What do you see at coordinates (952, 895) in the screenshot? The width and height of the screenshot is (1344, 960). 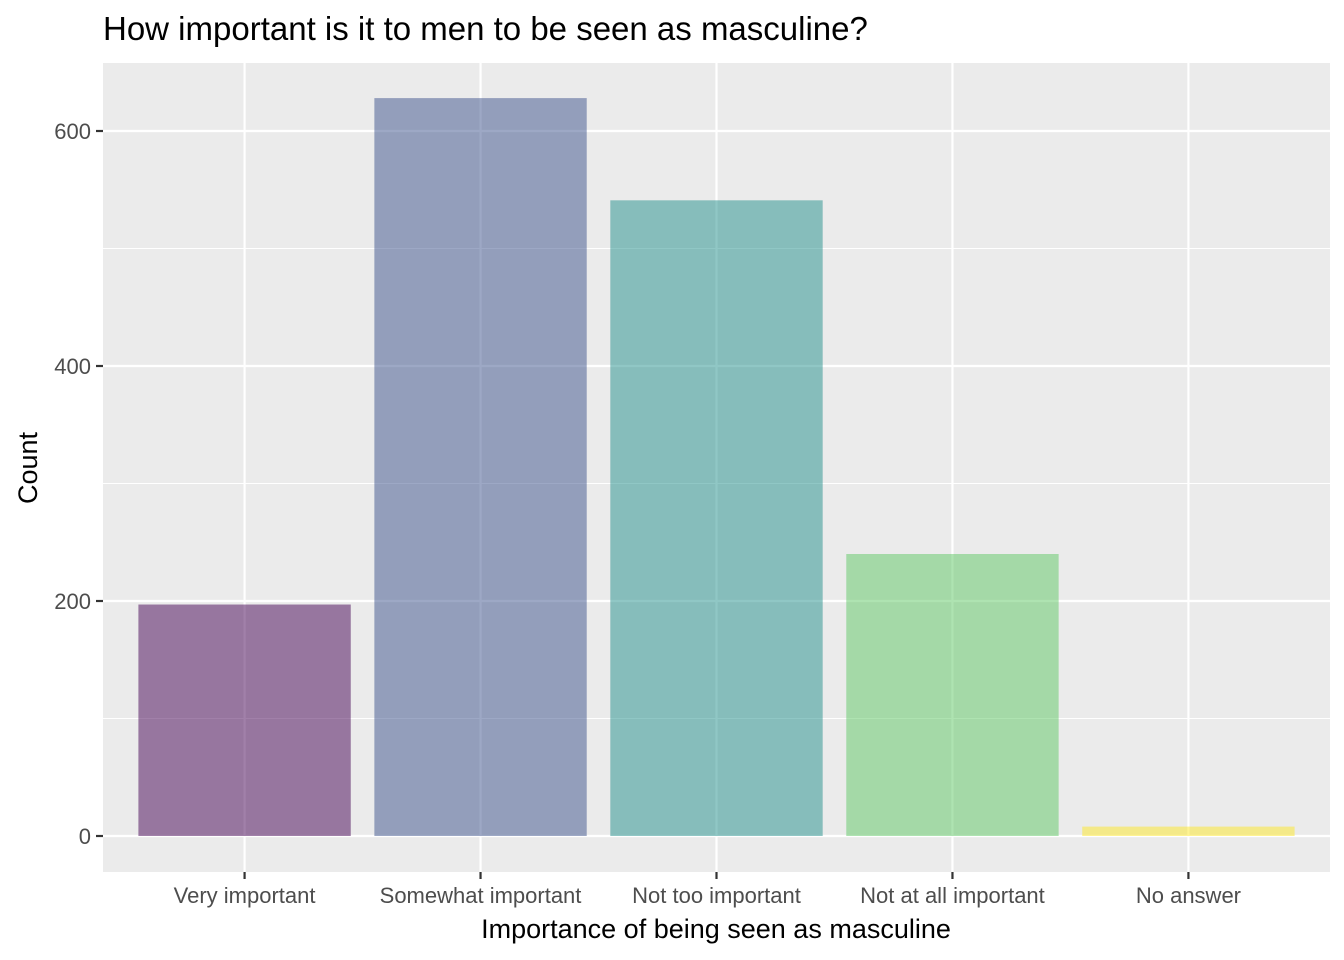 I see `x-tick-label: Not at all important` at bounding box center [952, 895].